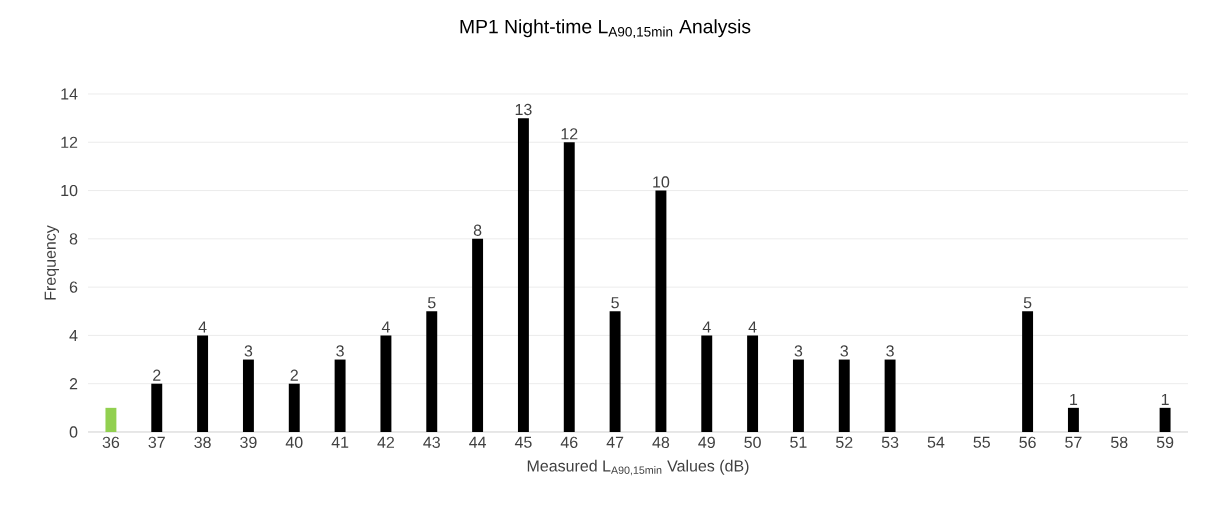 This screenshot has height=530, width=1210. What do you see at coordinates (981, 442) in the screenshot?
I see `x-tick-label: 55` at bounding box center [981, 442].